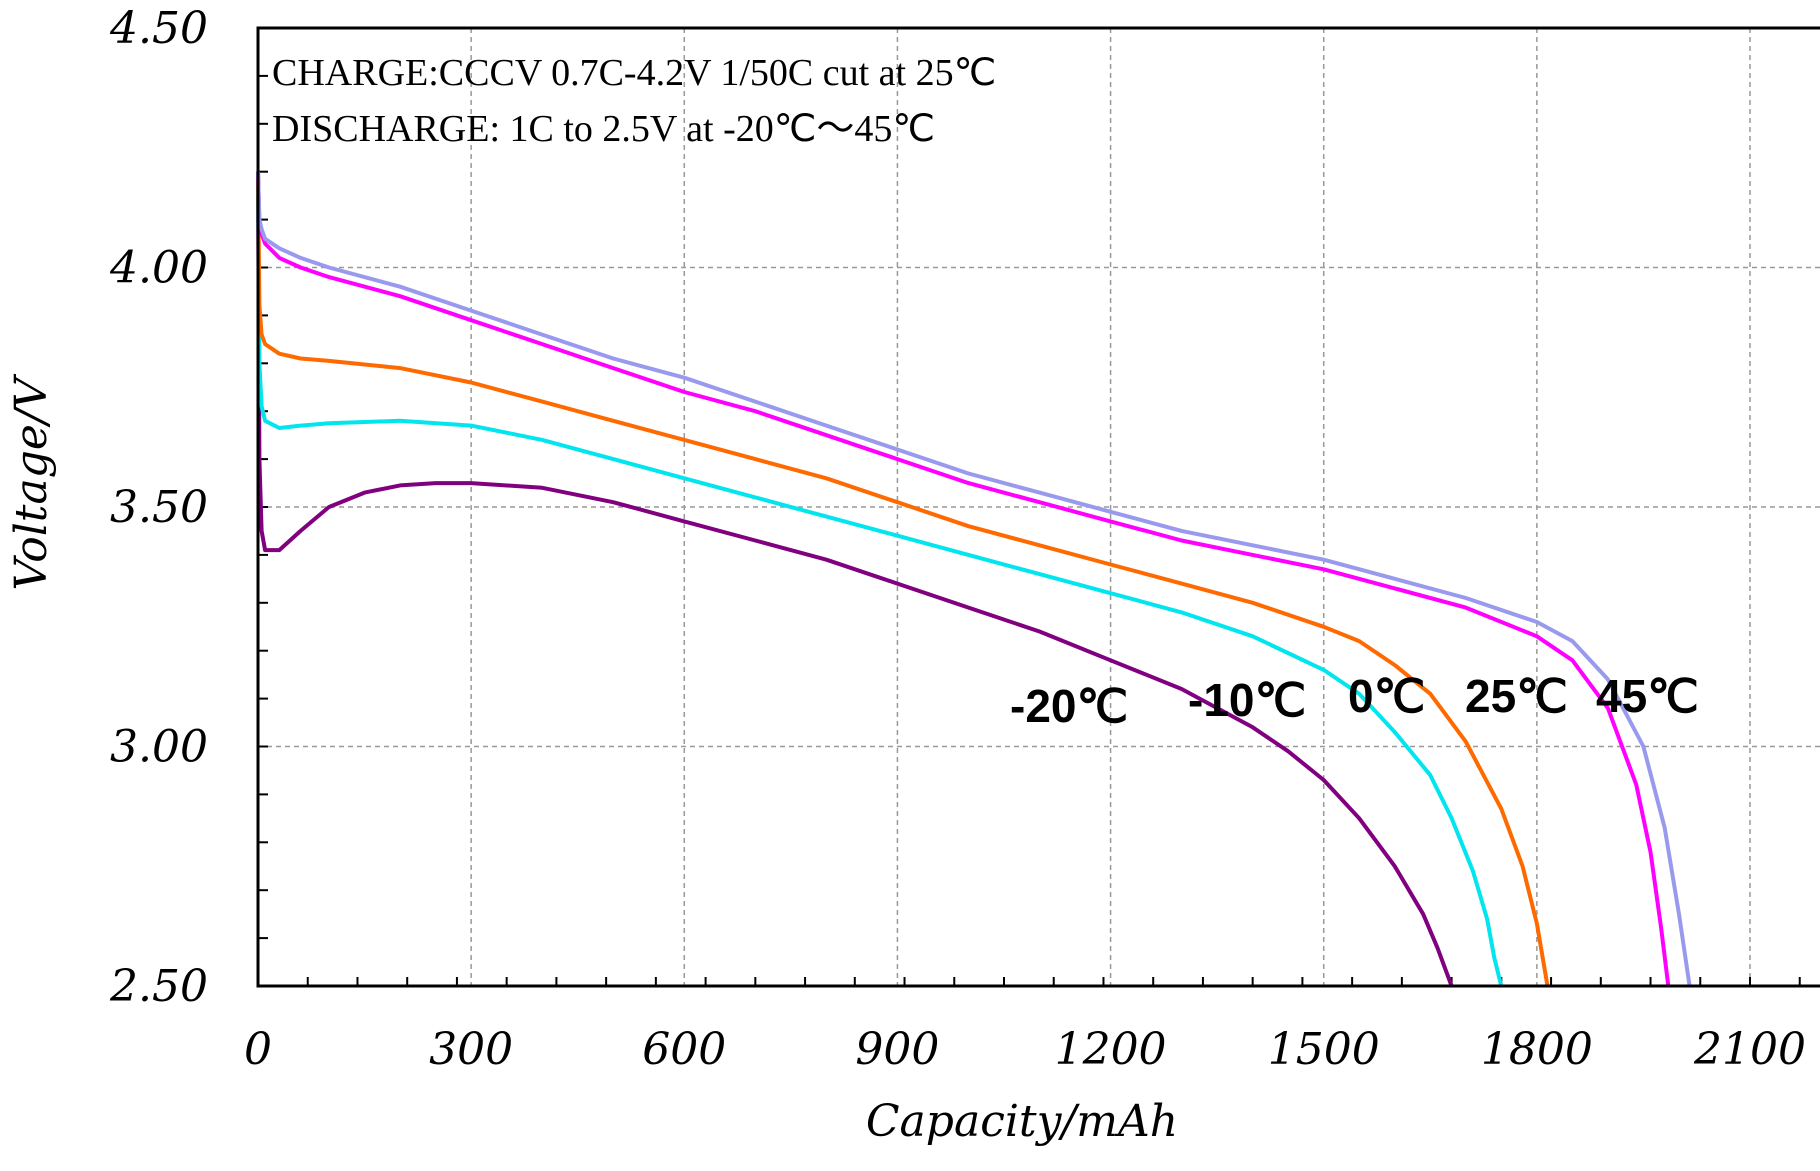 The height and width of the screenshot is (1171, 1820). I want to click on y-tick-label: 3.00, so click(159, 747).